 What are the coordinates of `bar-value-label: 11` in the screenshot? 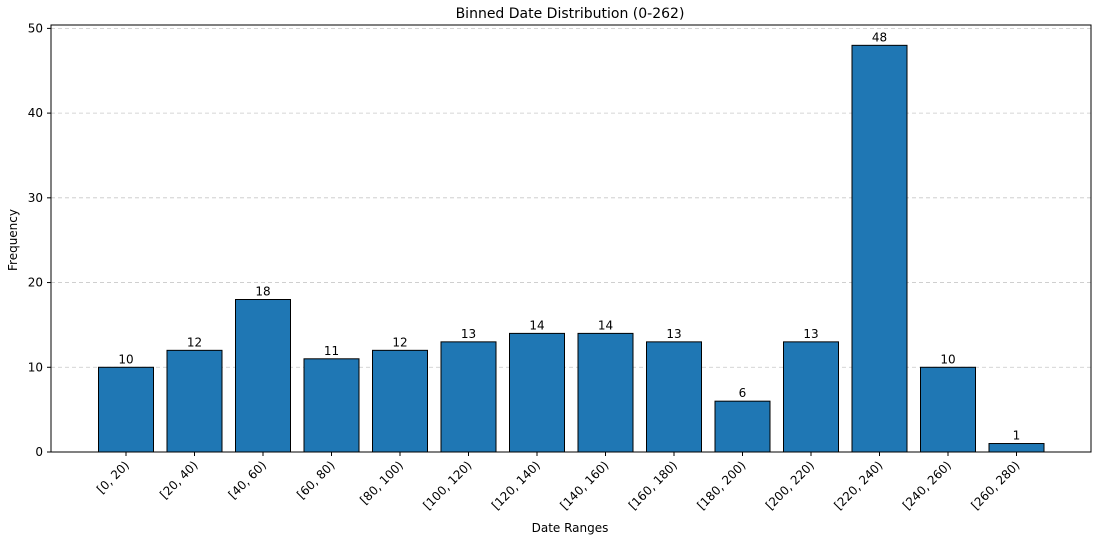 It's located at (331, 351).